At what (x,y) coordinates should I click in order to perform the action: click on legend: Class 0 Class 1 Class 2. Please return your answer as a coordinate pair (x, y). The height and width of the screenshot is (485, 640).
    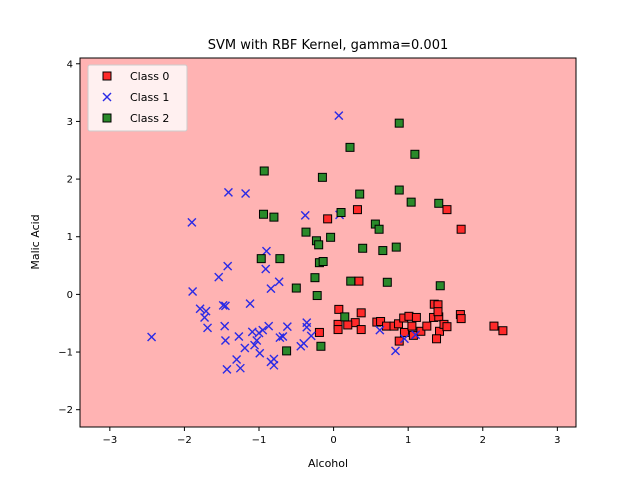
    Looking at the image, I should click on (137, 98).